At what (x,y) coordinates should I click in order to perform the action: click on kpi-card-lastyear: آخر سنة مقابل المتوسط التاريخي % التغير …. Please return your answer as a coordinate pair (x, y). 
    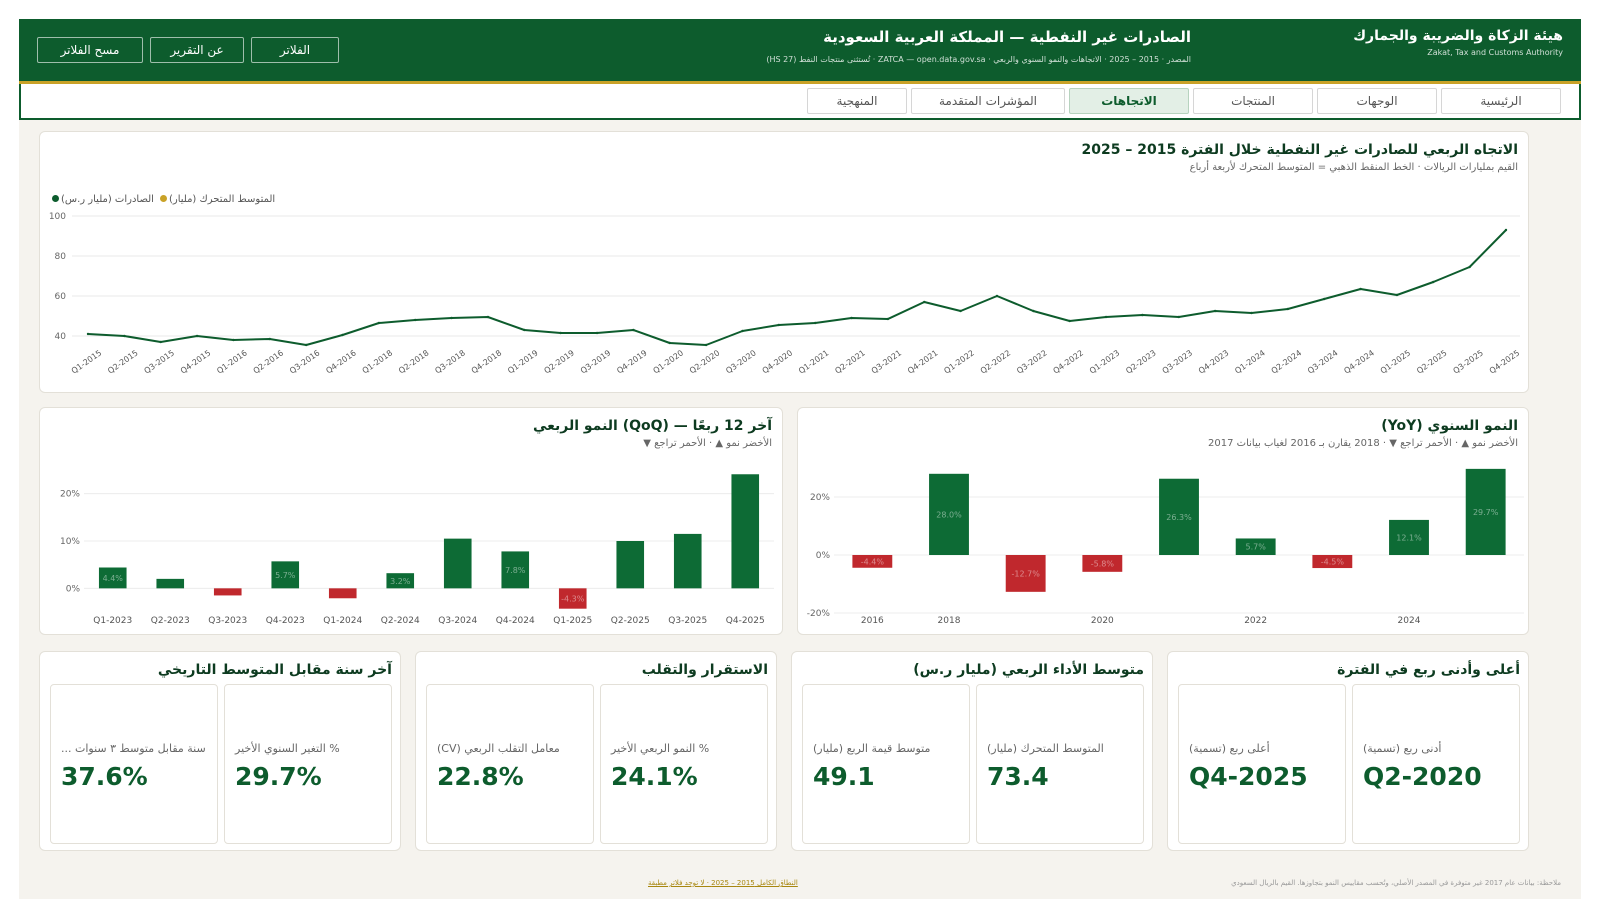
    Looking at the image, I should click on (220, 751).